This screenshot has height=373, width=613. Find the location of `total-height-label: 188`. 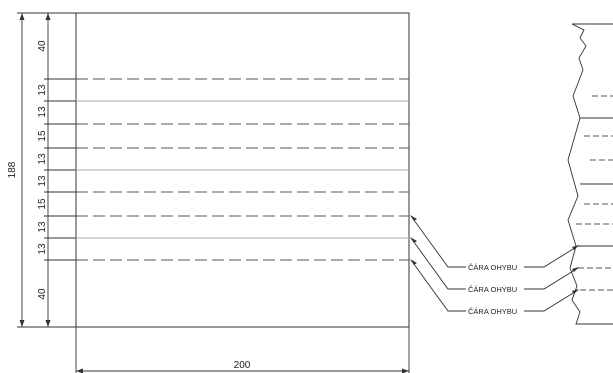

total-height-label: 188 is located at coordinates (12, 169).